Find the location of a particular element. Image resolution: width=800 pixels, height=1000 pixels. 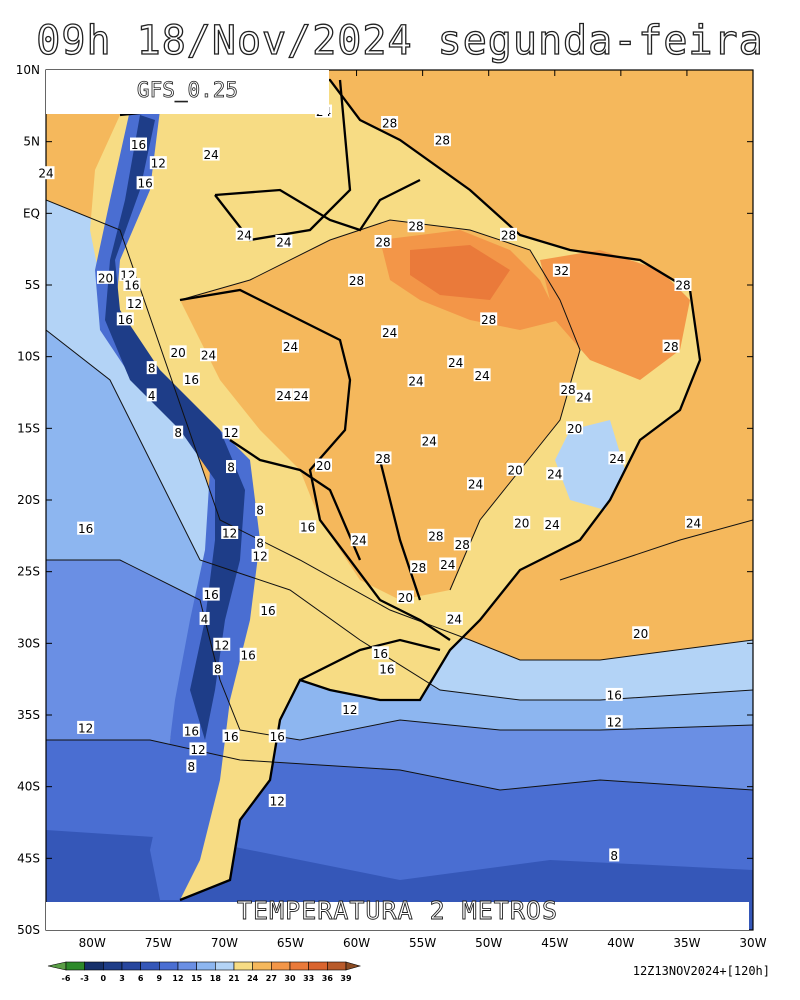

colorbar-low-arrow is located at coordinates (57, 966).